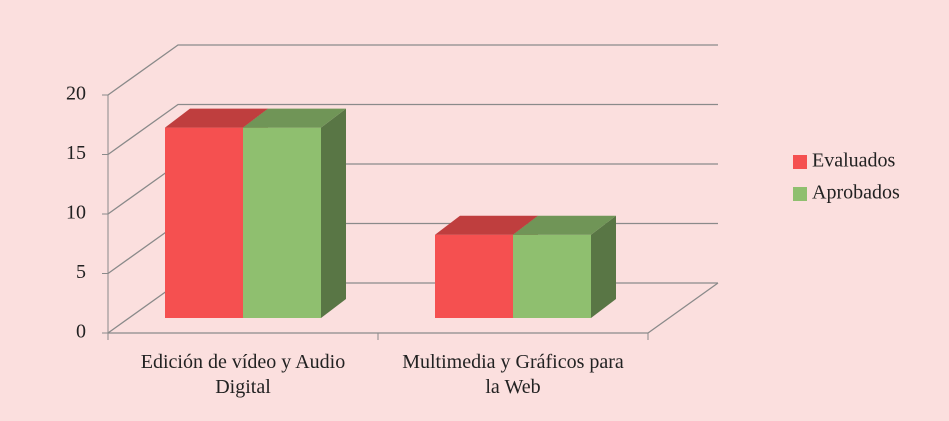  Describe the element at coordinates (76, 213) in the screenshot. I see `y-tick-label: 10` at that location.